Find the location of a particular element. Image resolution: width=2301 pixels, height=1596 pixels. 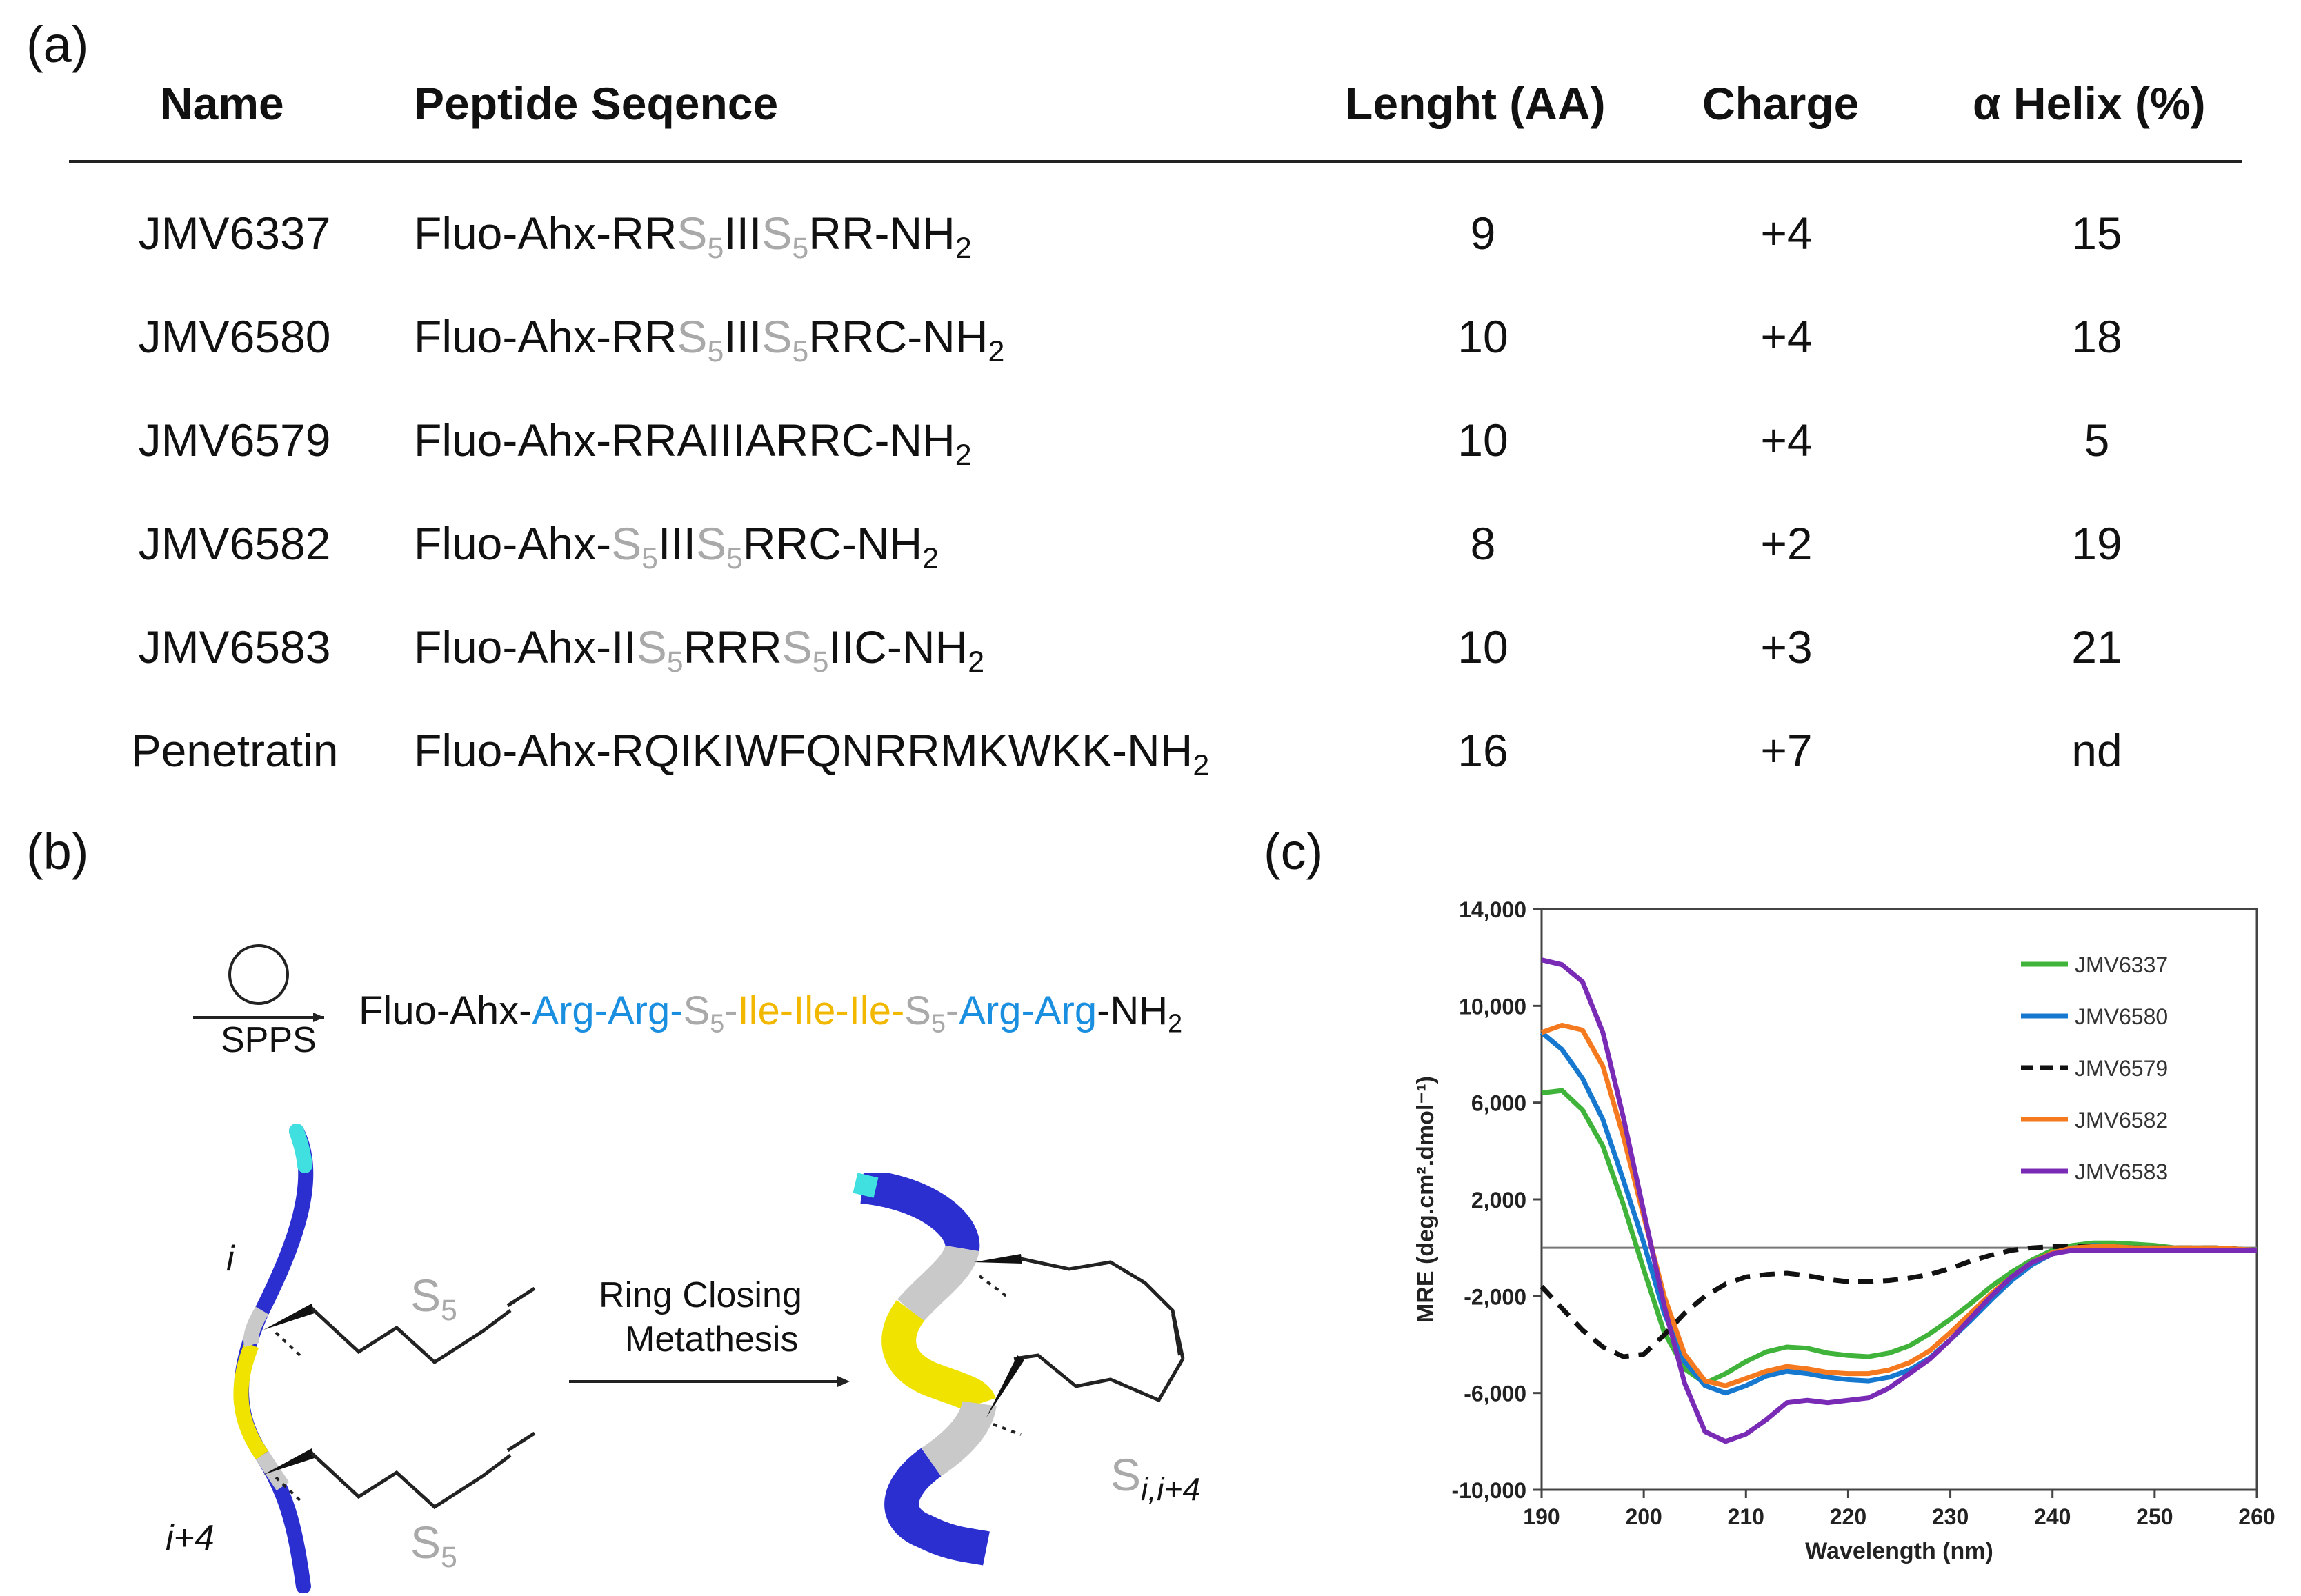

y-tick-label: -2,000 is located at coordinates (1495, 1296).